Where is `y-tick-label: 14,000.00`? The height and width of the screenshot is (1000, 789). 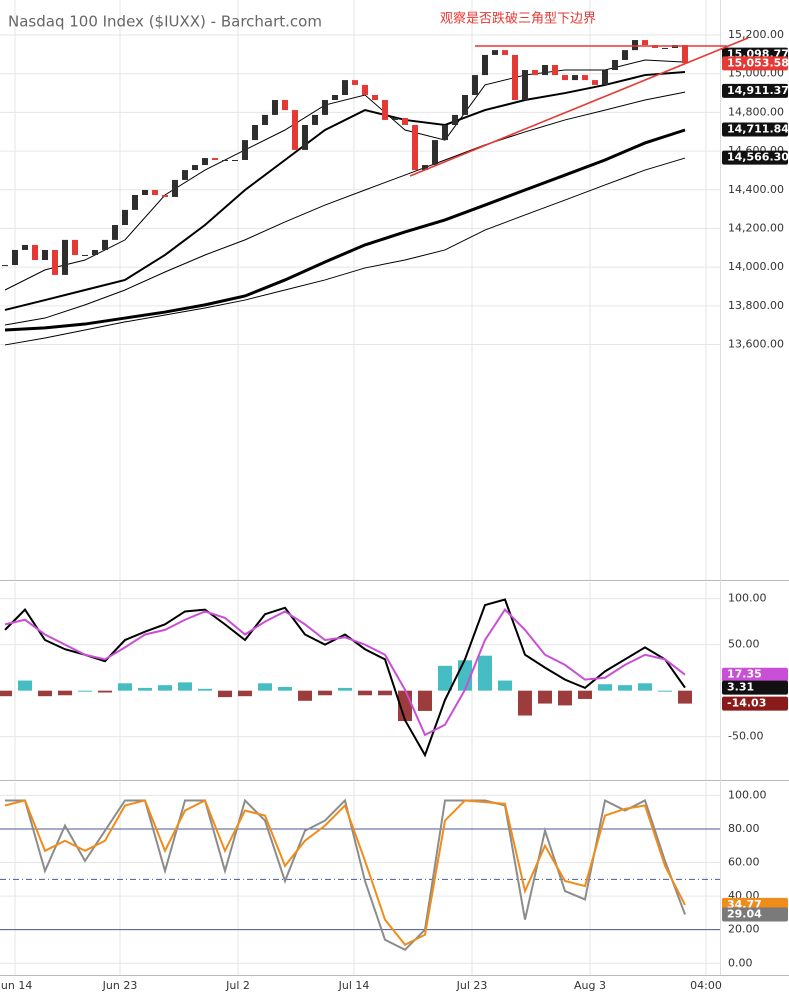 y-tick-label: 14,000.00 is located at coordinates (756, 266).